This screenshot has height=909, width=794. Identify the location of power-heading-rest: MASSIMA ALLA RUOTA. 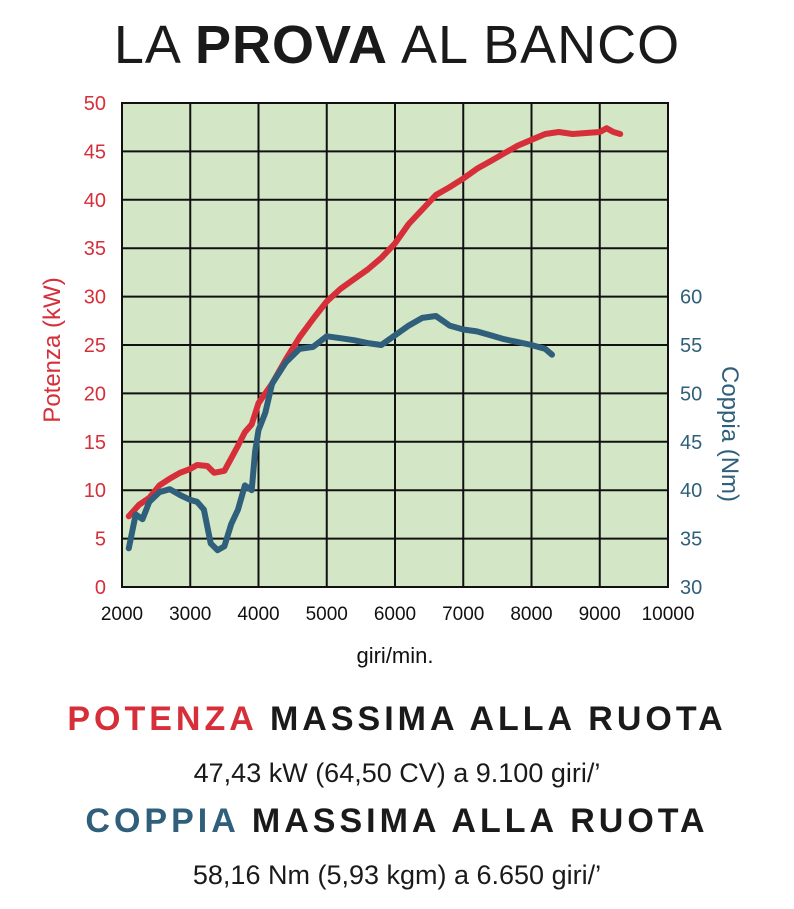
(491, 719).